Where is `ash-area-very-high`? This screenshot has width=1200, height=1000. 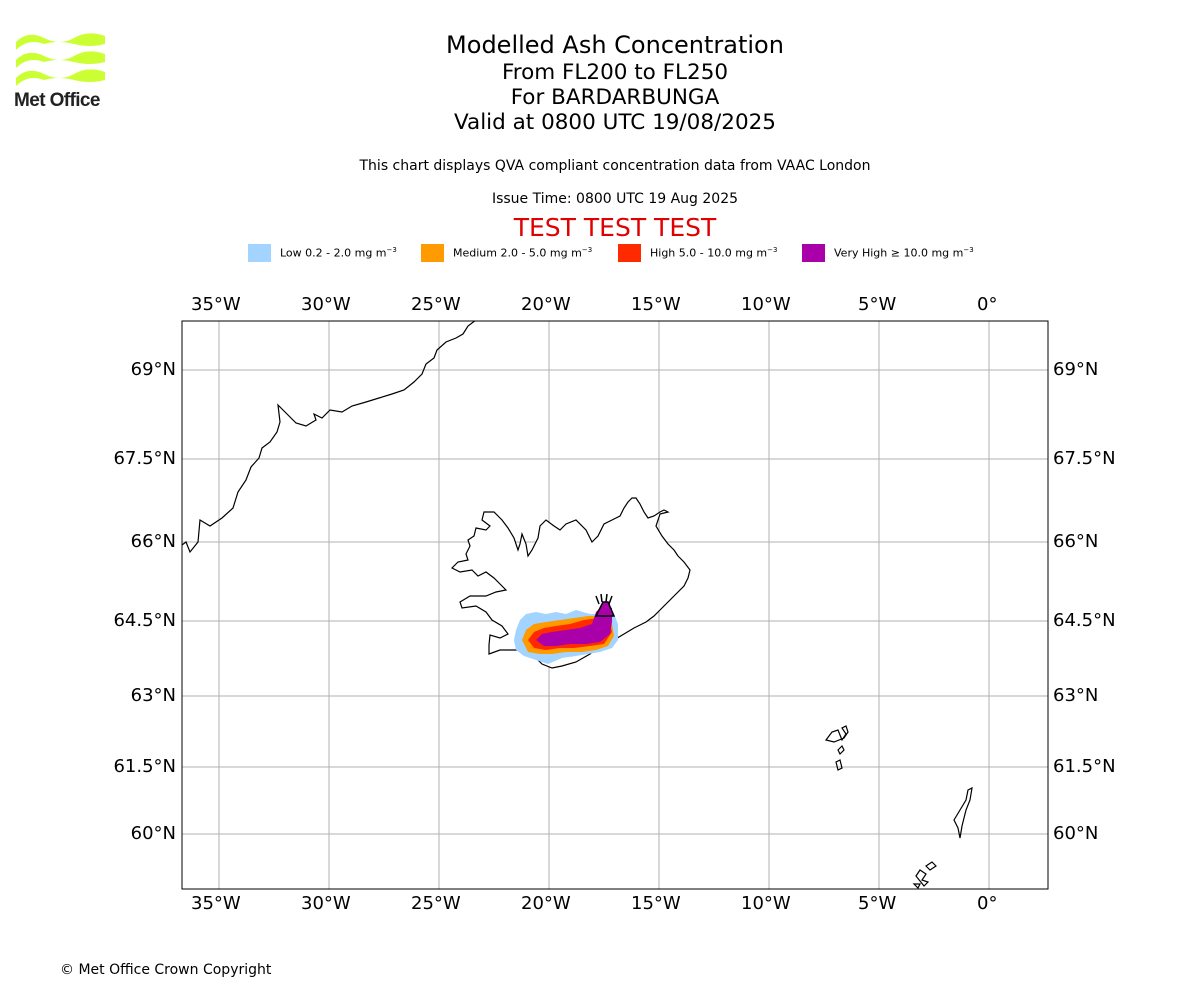
ash-area-very-high is located at coordinates (574, 625).